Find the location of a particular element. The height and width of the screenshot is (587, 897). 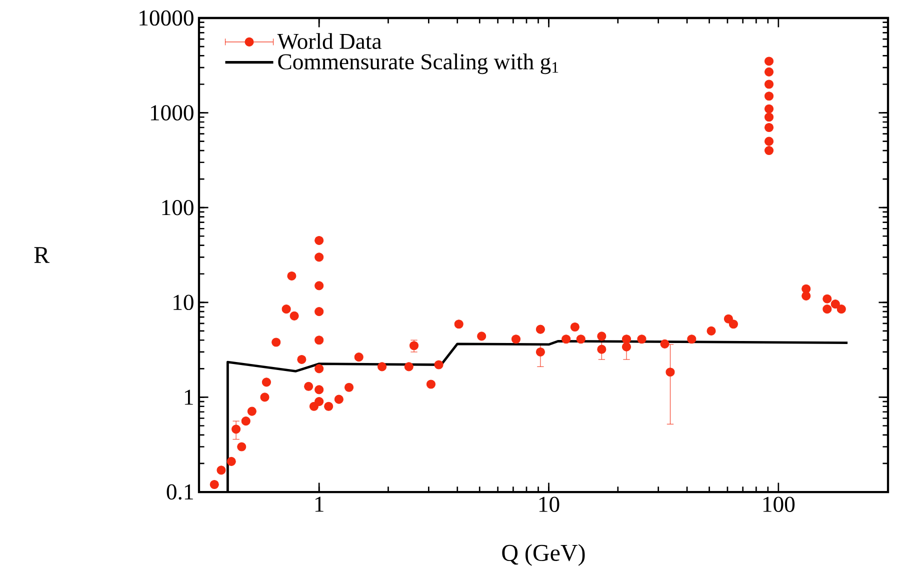

y-tick-label: 0.1 is located at coordinates (179, 492).